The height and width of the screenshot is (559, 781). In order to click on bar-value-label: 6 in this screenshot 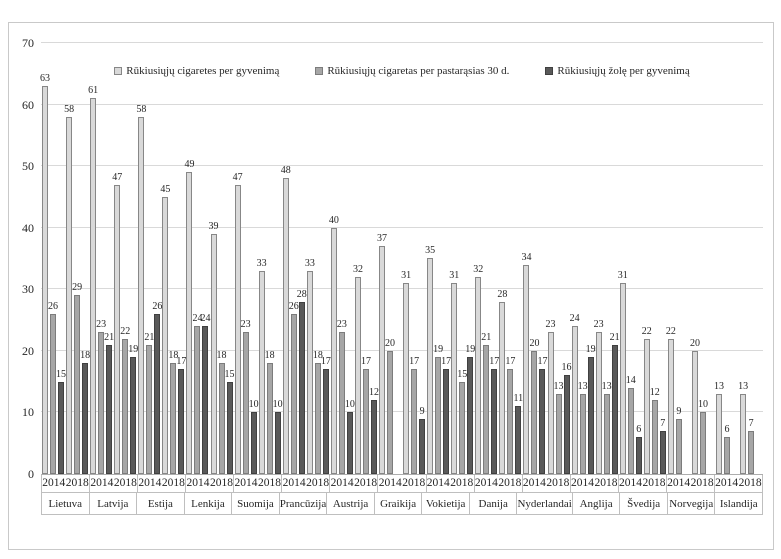, I will do `click(639, 429)`.